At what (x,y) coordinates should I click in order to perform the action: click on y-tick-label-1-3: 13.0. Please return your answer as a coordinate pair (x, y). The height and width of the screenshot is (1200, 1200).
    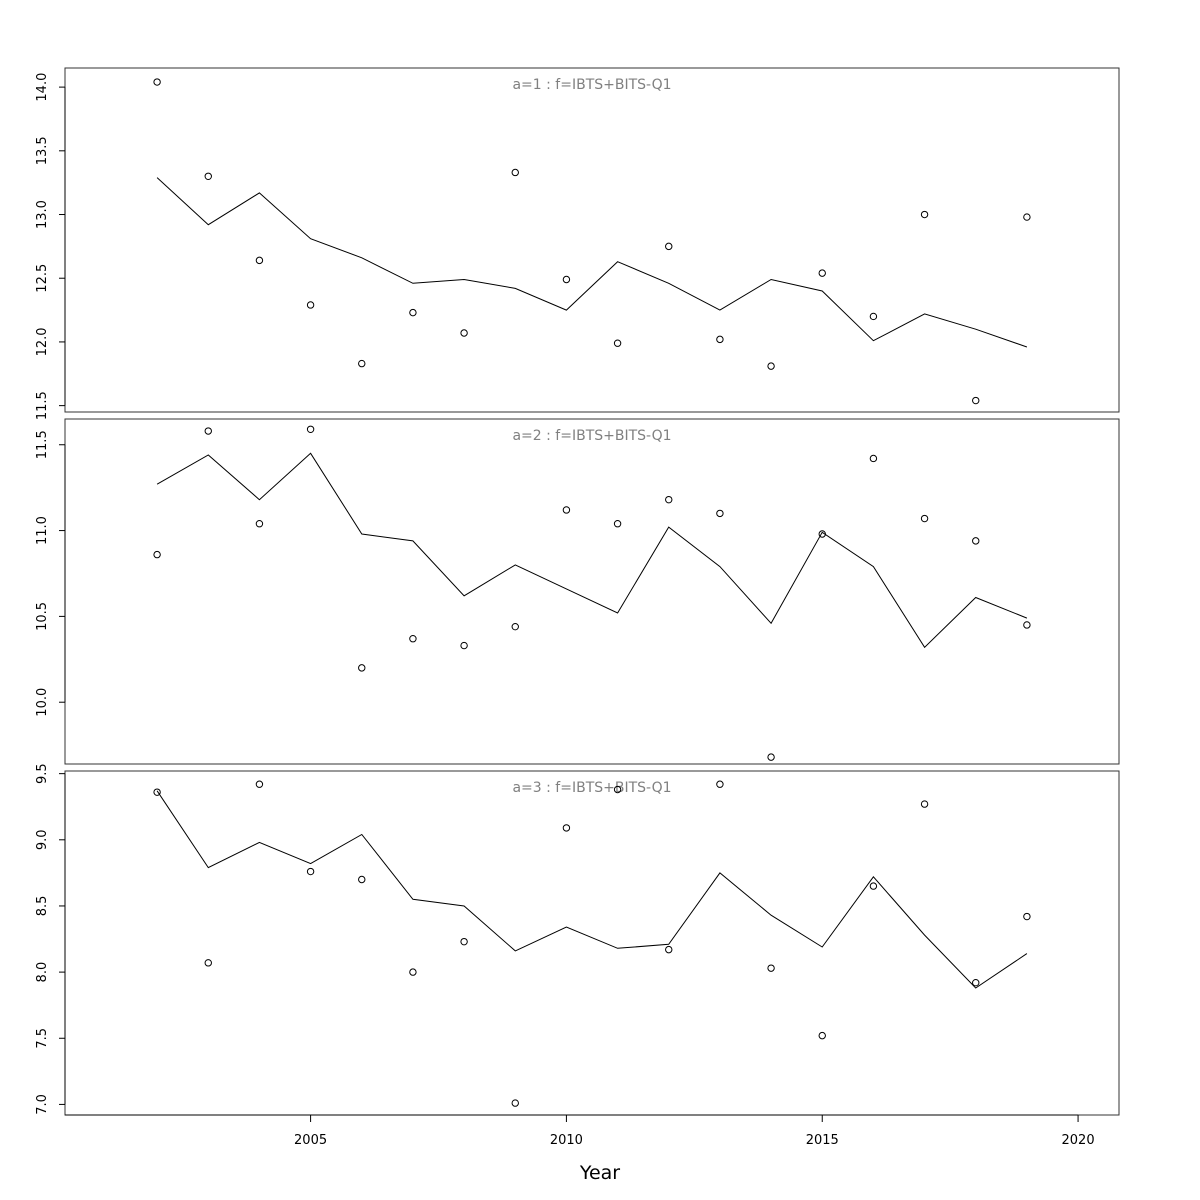
    Looking at the image, I should click on (42, 214).